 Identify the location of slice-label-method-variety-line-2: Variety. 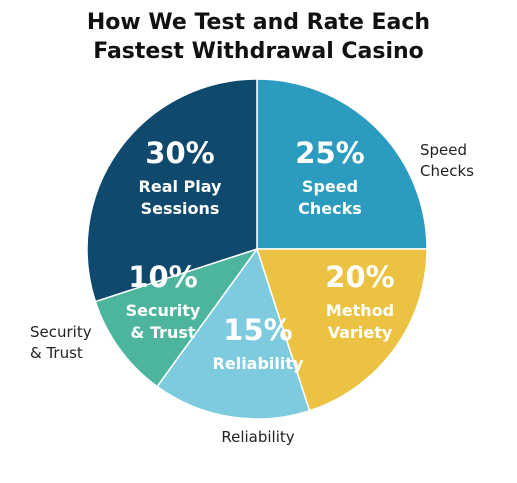
(360, 332).